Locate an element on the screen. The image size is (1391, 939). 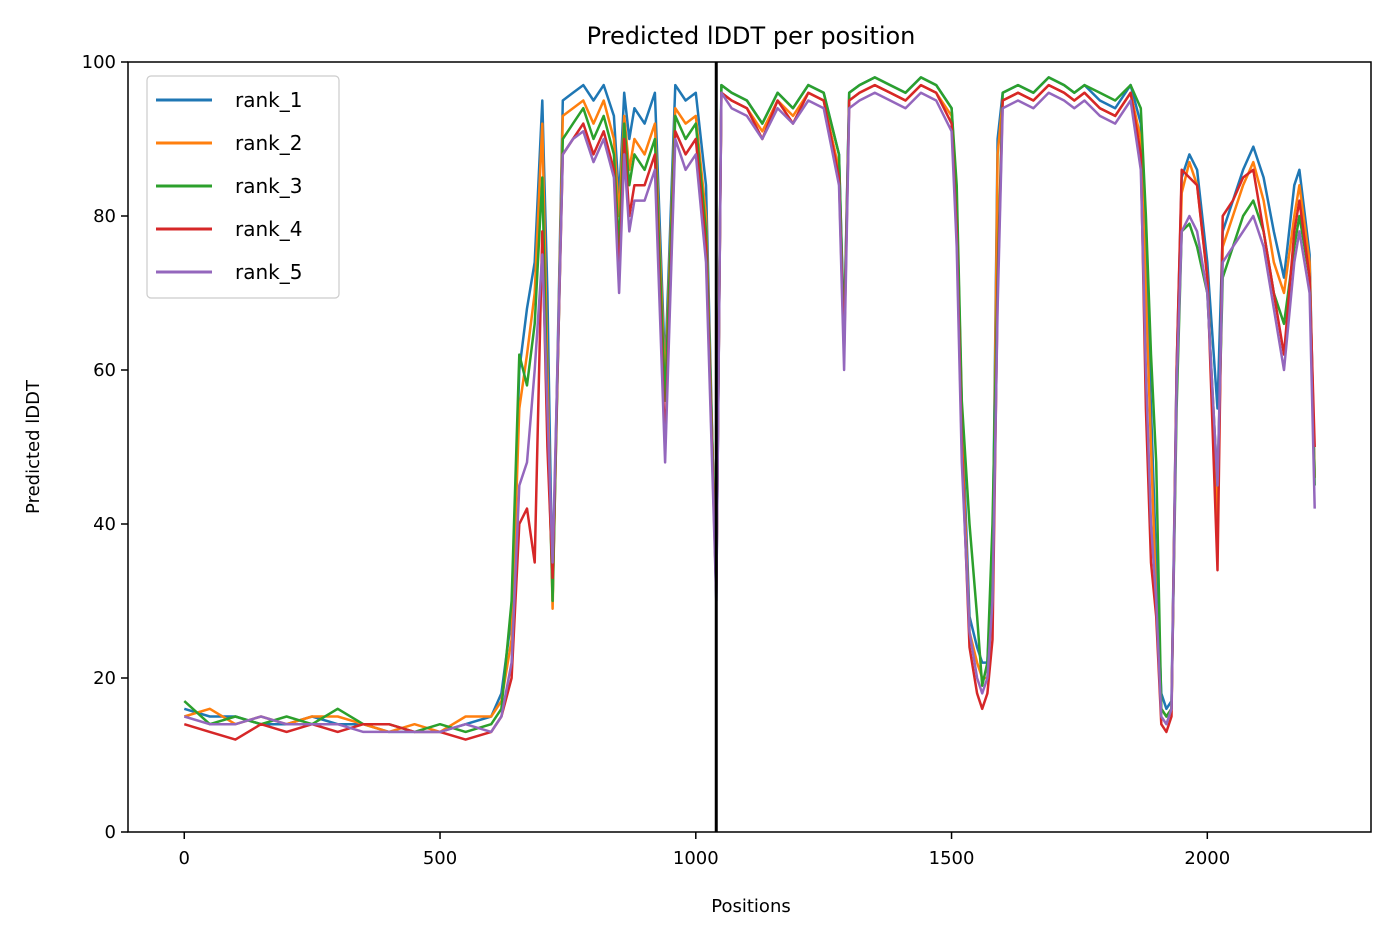
y-tick-label: 100 is located at coordinates (99, 62).